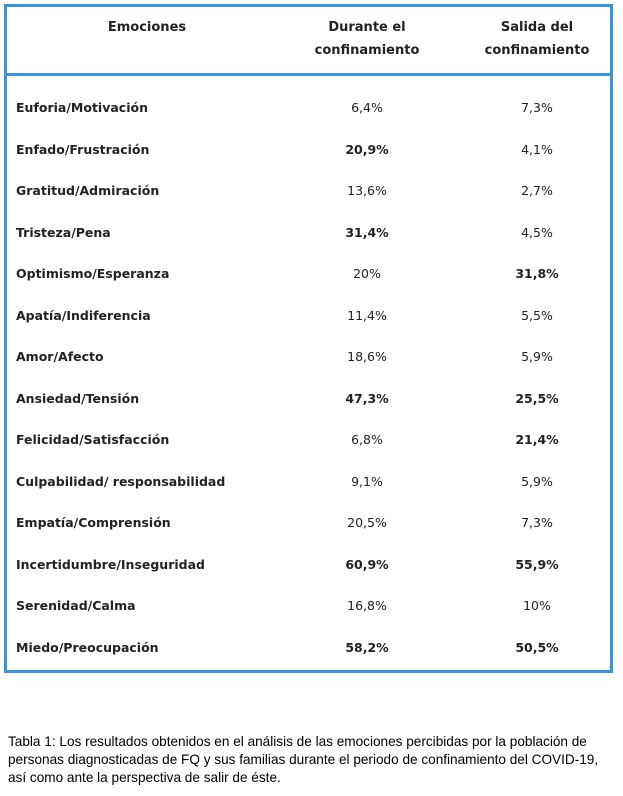  What do you see at coordinates (308, 233) in the screenshot?
I see `table-row: Tristeza/Pena 31,4% 4,5%` at bounding box center [308, 233].